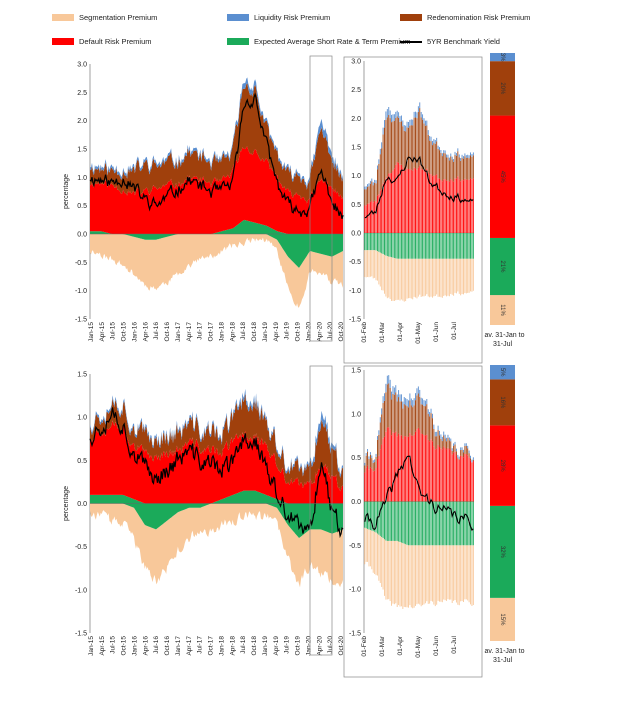 The image size is (624, 706). I want to click on top-long-x-tick-label: Jul-15, so click(113, 331).